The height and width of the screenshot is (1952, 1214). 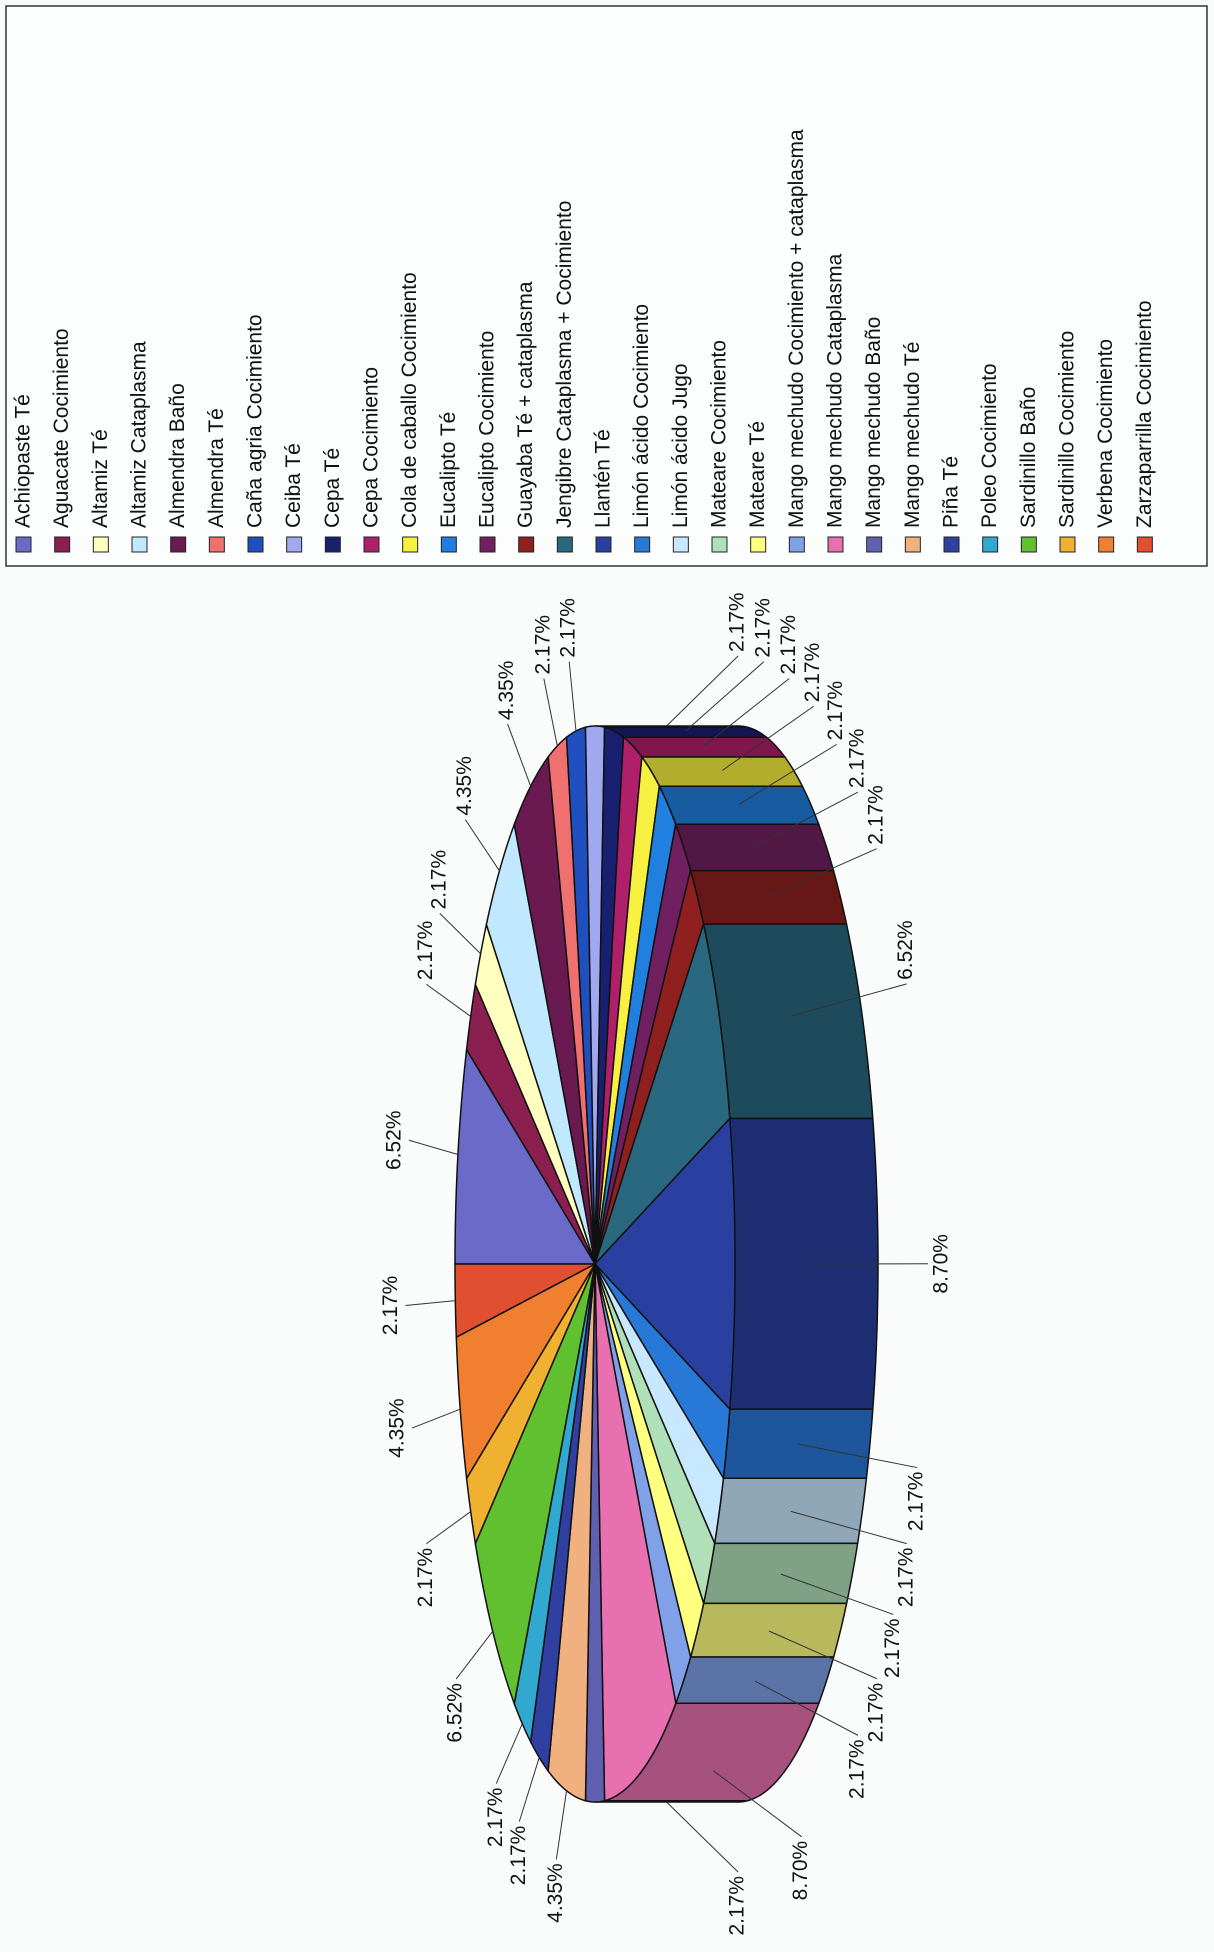 What do you see at coordinates (835, 390) in the screenshot?
I see `legend-label: Mango mechudo Cataplasma` at bounding box center [835, 390].